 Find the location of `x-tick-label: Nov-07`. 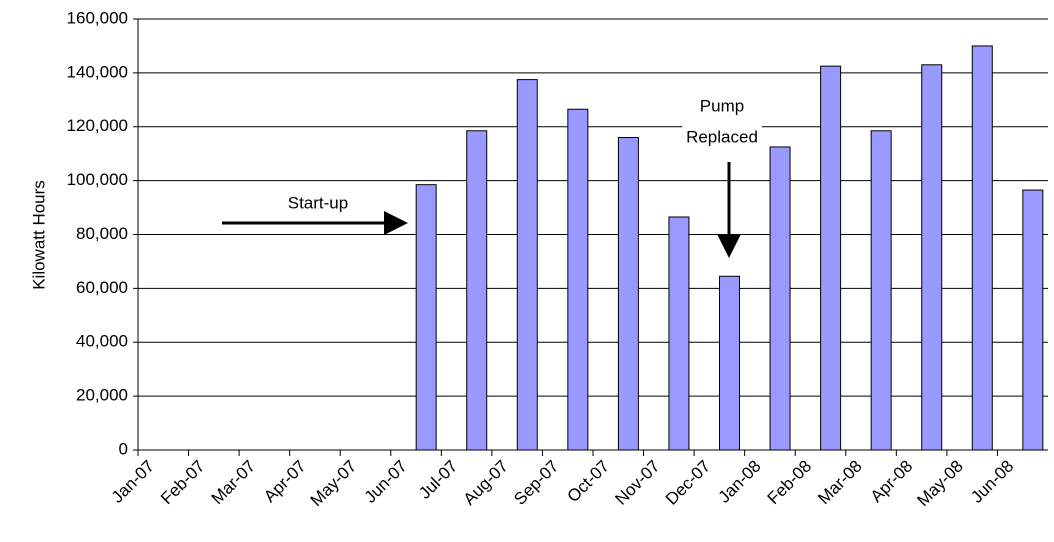

x-tick-label: Nov-07 is located at coordinates (637, 483).